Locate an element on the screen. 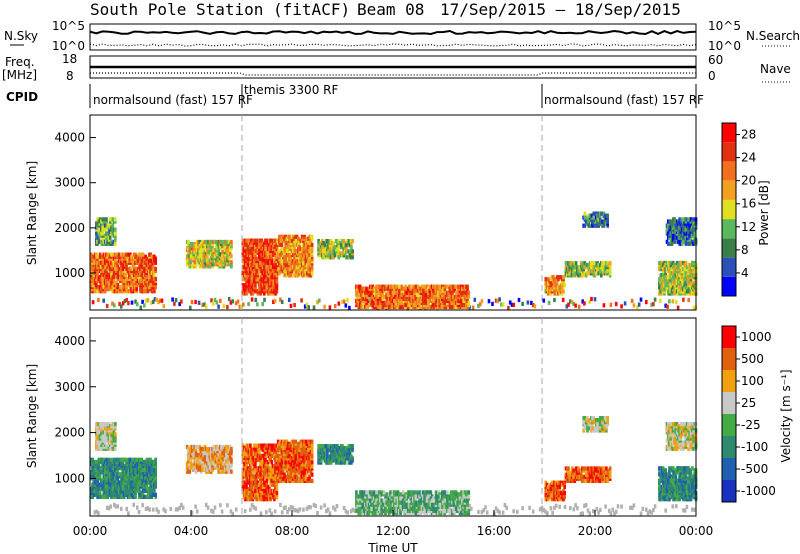 The width and height of the screenshot is (800, 554). nave-tick-top: 60 is located at coordinates (715, 60).